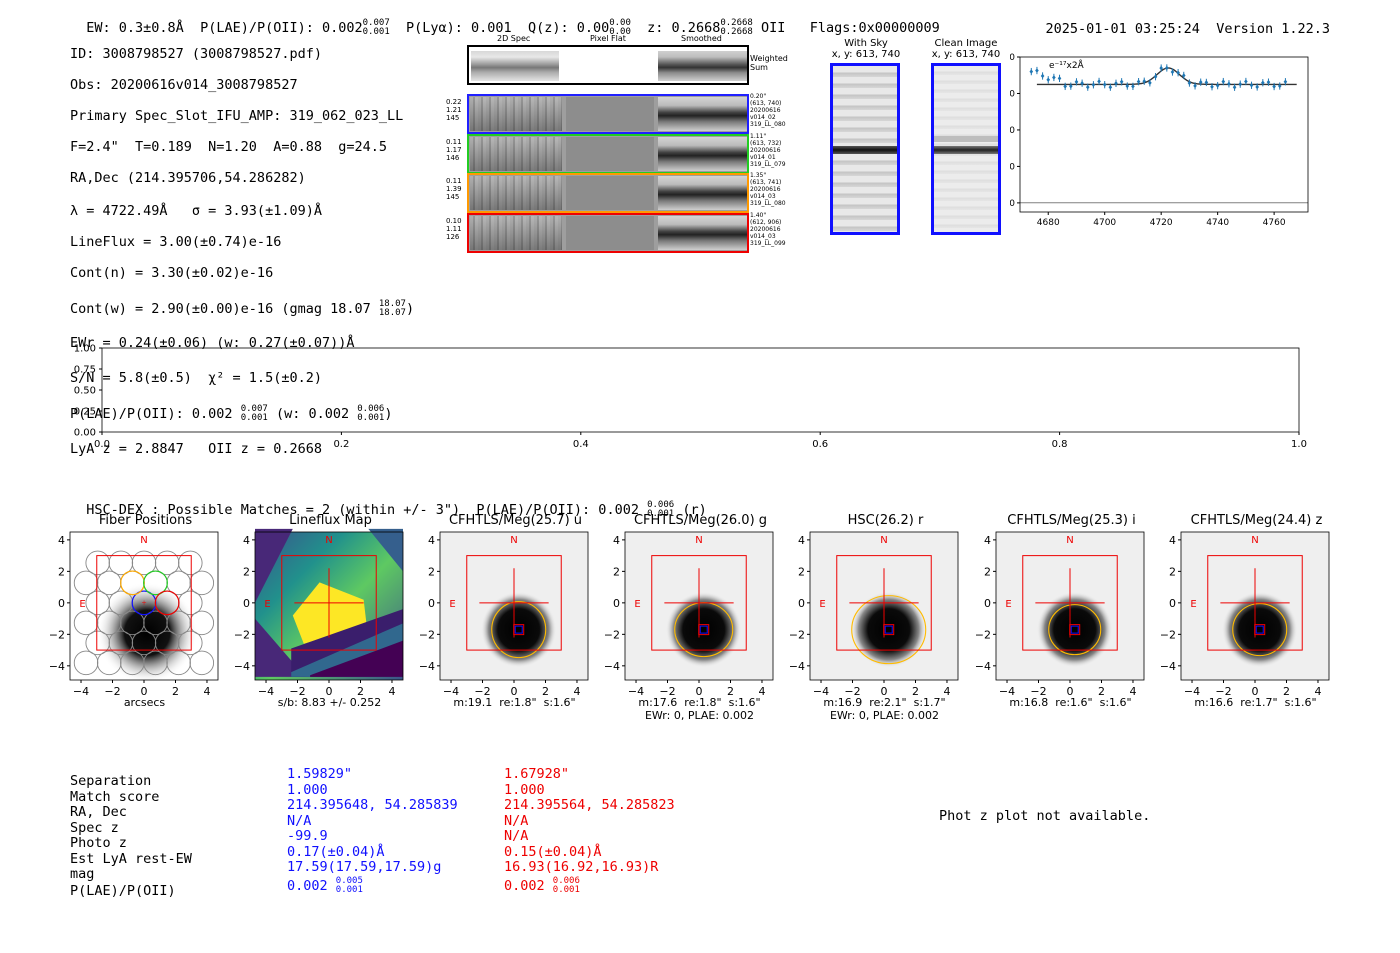 This screenshot has width=1400, height=953. Describe the element at coordinates (376, 27) in the screenshot. I see `header-plae-range: 0.007 0.001` at that location.